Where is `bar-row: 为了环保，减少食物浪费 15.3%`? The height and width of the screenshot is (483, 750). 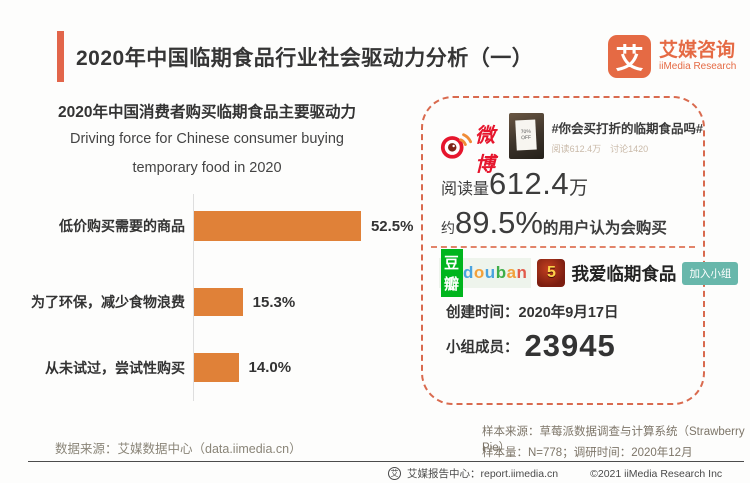
bar-row: 为了环保，减少食物浪费 15.3% is located at coordinates (162, 302).